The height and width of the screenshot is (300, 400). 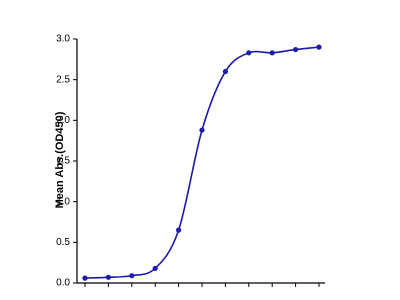 What do you see at coordinates (63, 161) in the screenshot?
I see `y-tick-label: 1.5` at bounding box center [63, 161].